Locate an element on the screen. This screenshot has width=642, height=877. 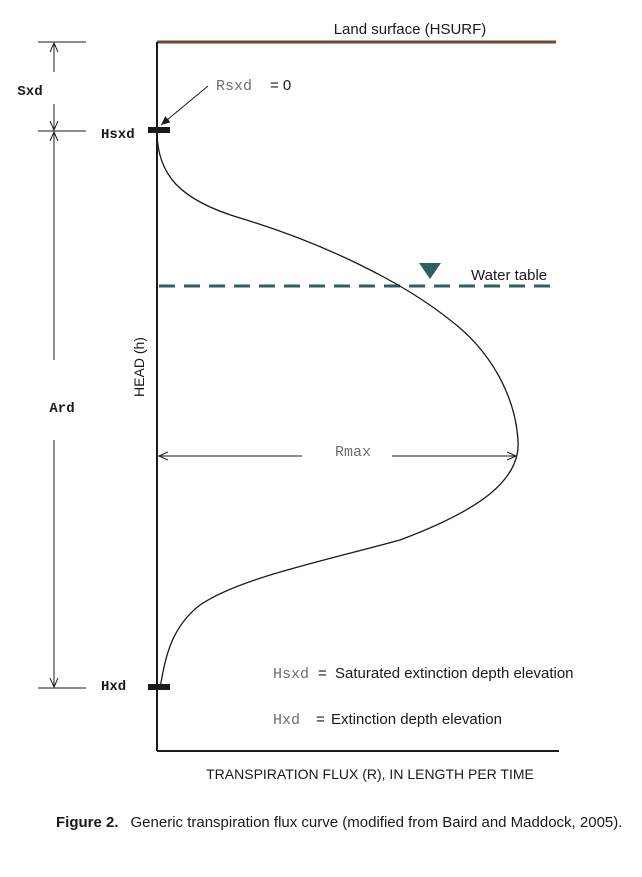
rsxd-label: Rsxd is located at coordinates (234, 86).